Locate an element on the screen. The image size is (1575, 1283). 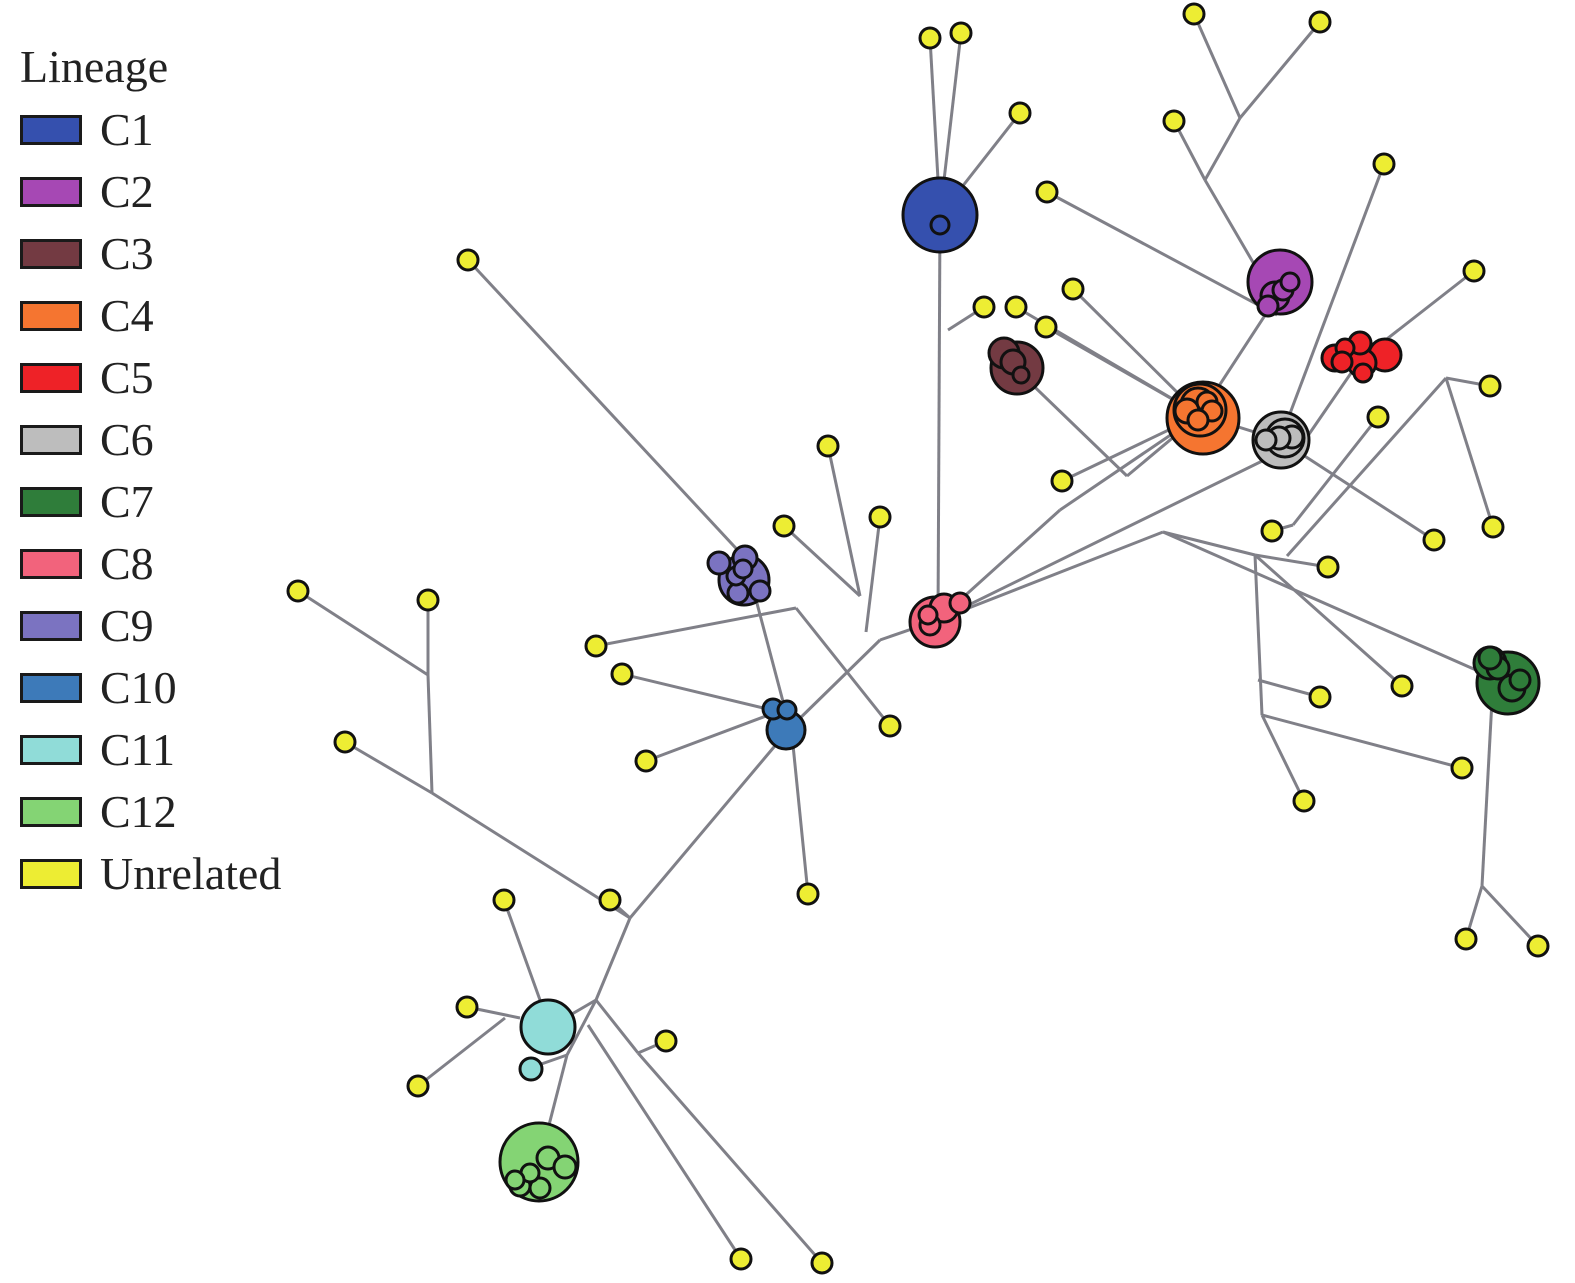
node-c12 is located at coordinates (515, 1180).